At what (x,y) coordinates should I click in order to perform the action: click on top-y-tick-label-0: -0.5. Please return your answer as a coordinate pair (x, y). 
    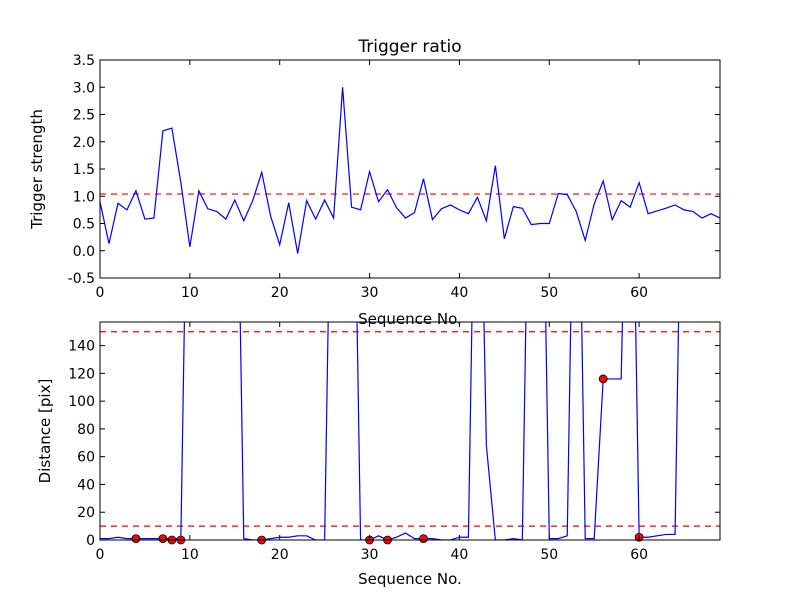
    Looking at the image, I should click on (81, 279).